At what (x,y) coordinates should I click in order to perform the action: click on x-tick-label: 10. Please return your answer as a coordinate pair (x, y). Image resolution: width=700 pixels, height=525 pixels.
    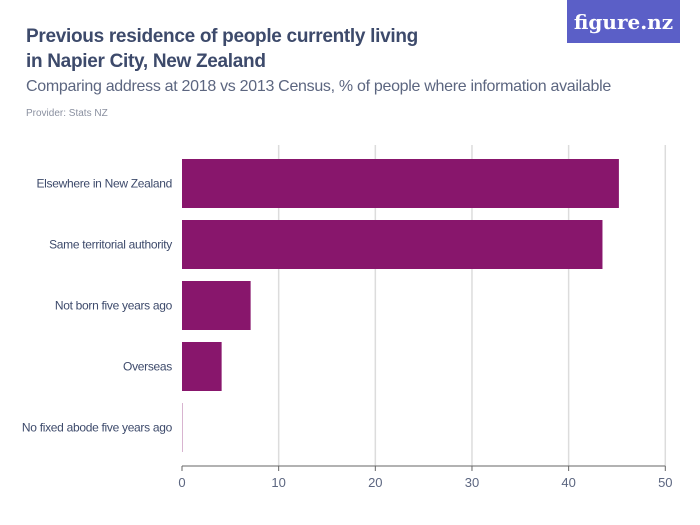
    Looking at the image, I should click on (278, 482).